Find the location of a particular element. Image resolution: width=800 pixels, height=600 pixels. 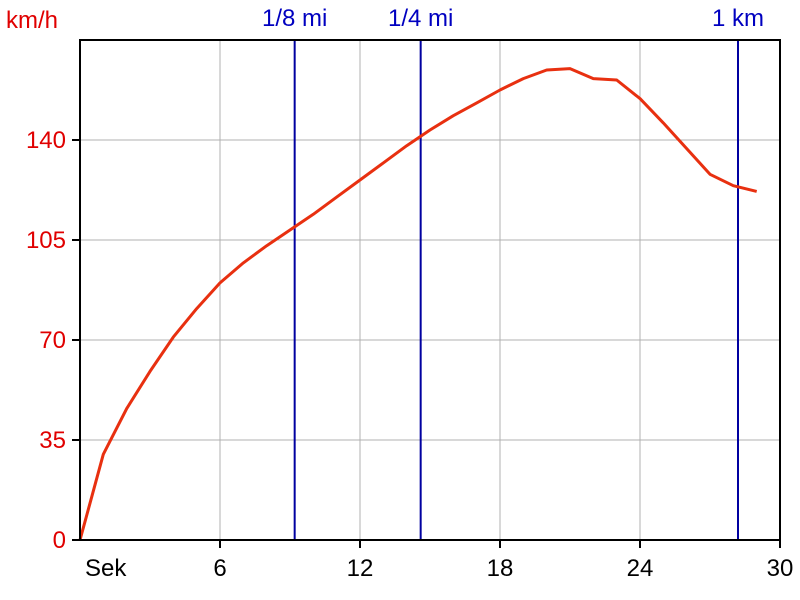

x-tick-label-4: 30 is located at coordinates (780, 568).